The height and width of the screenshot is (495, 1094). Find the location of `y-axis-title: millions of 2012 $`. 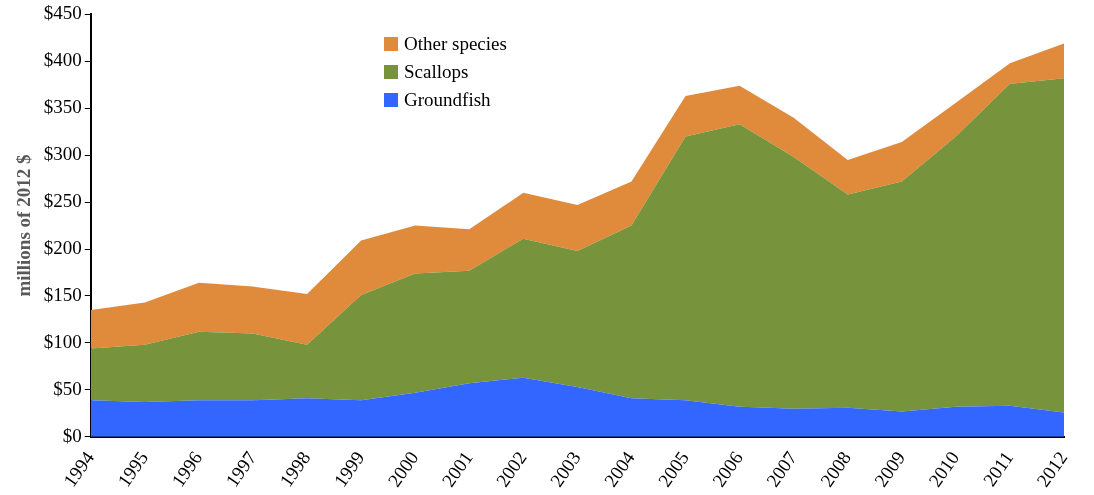

y-axis-title: millions of 2012 $ is located at coordinates (24, 225).